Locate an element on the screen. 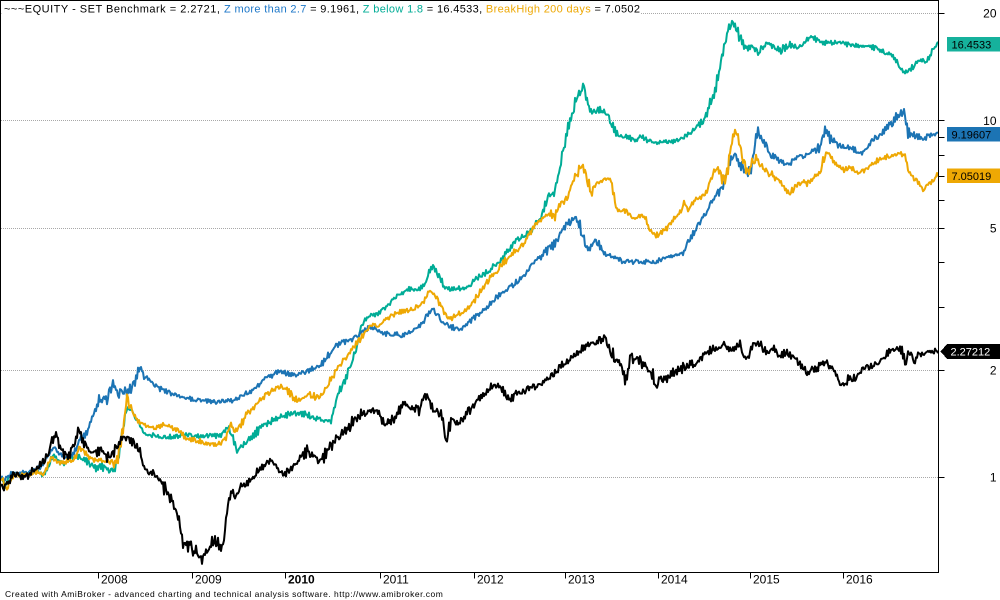  svg-text: 2008 is located at coordinates (114, 580).